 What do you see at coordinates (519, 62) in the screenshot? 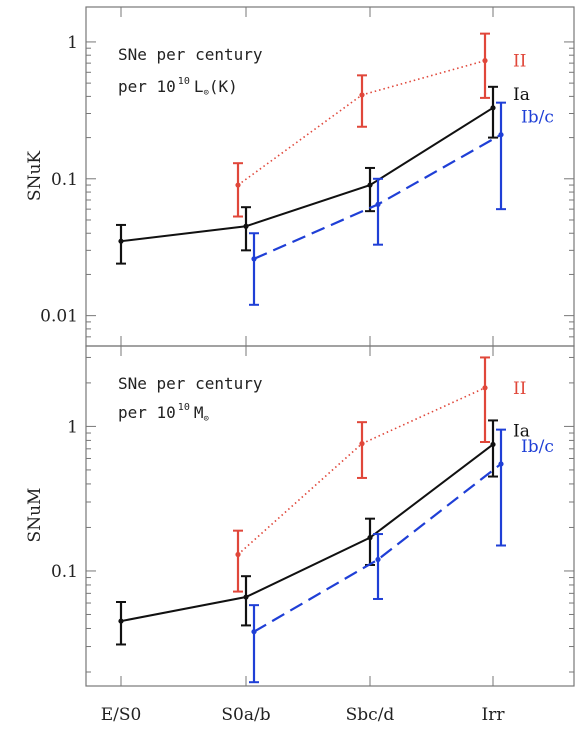
I see `top-series-label-II: II` at bounding box center [519, 62].